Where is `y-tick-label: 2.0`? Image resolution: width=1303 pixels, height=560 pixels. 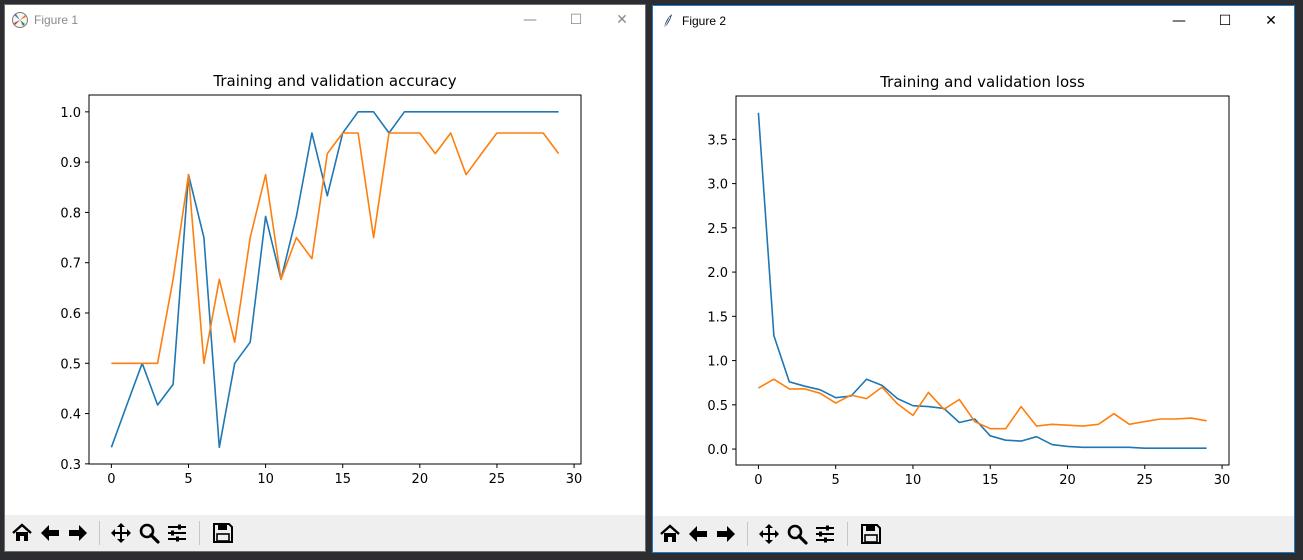 y-tick-label: 2.0 is located at coordinates (717, 273).